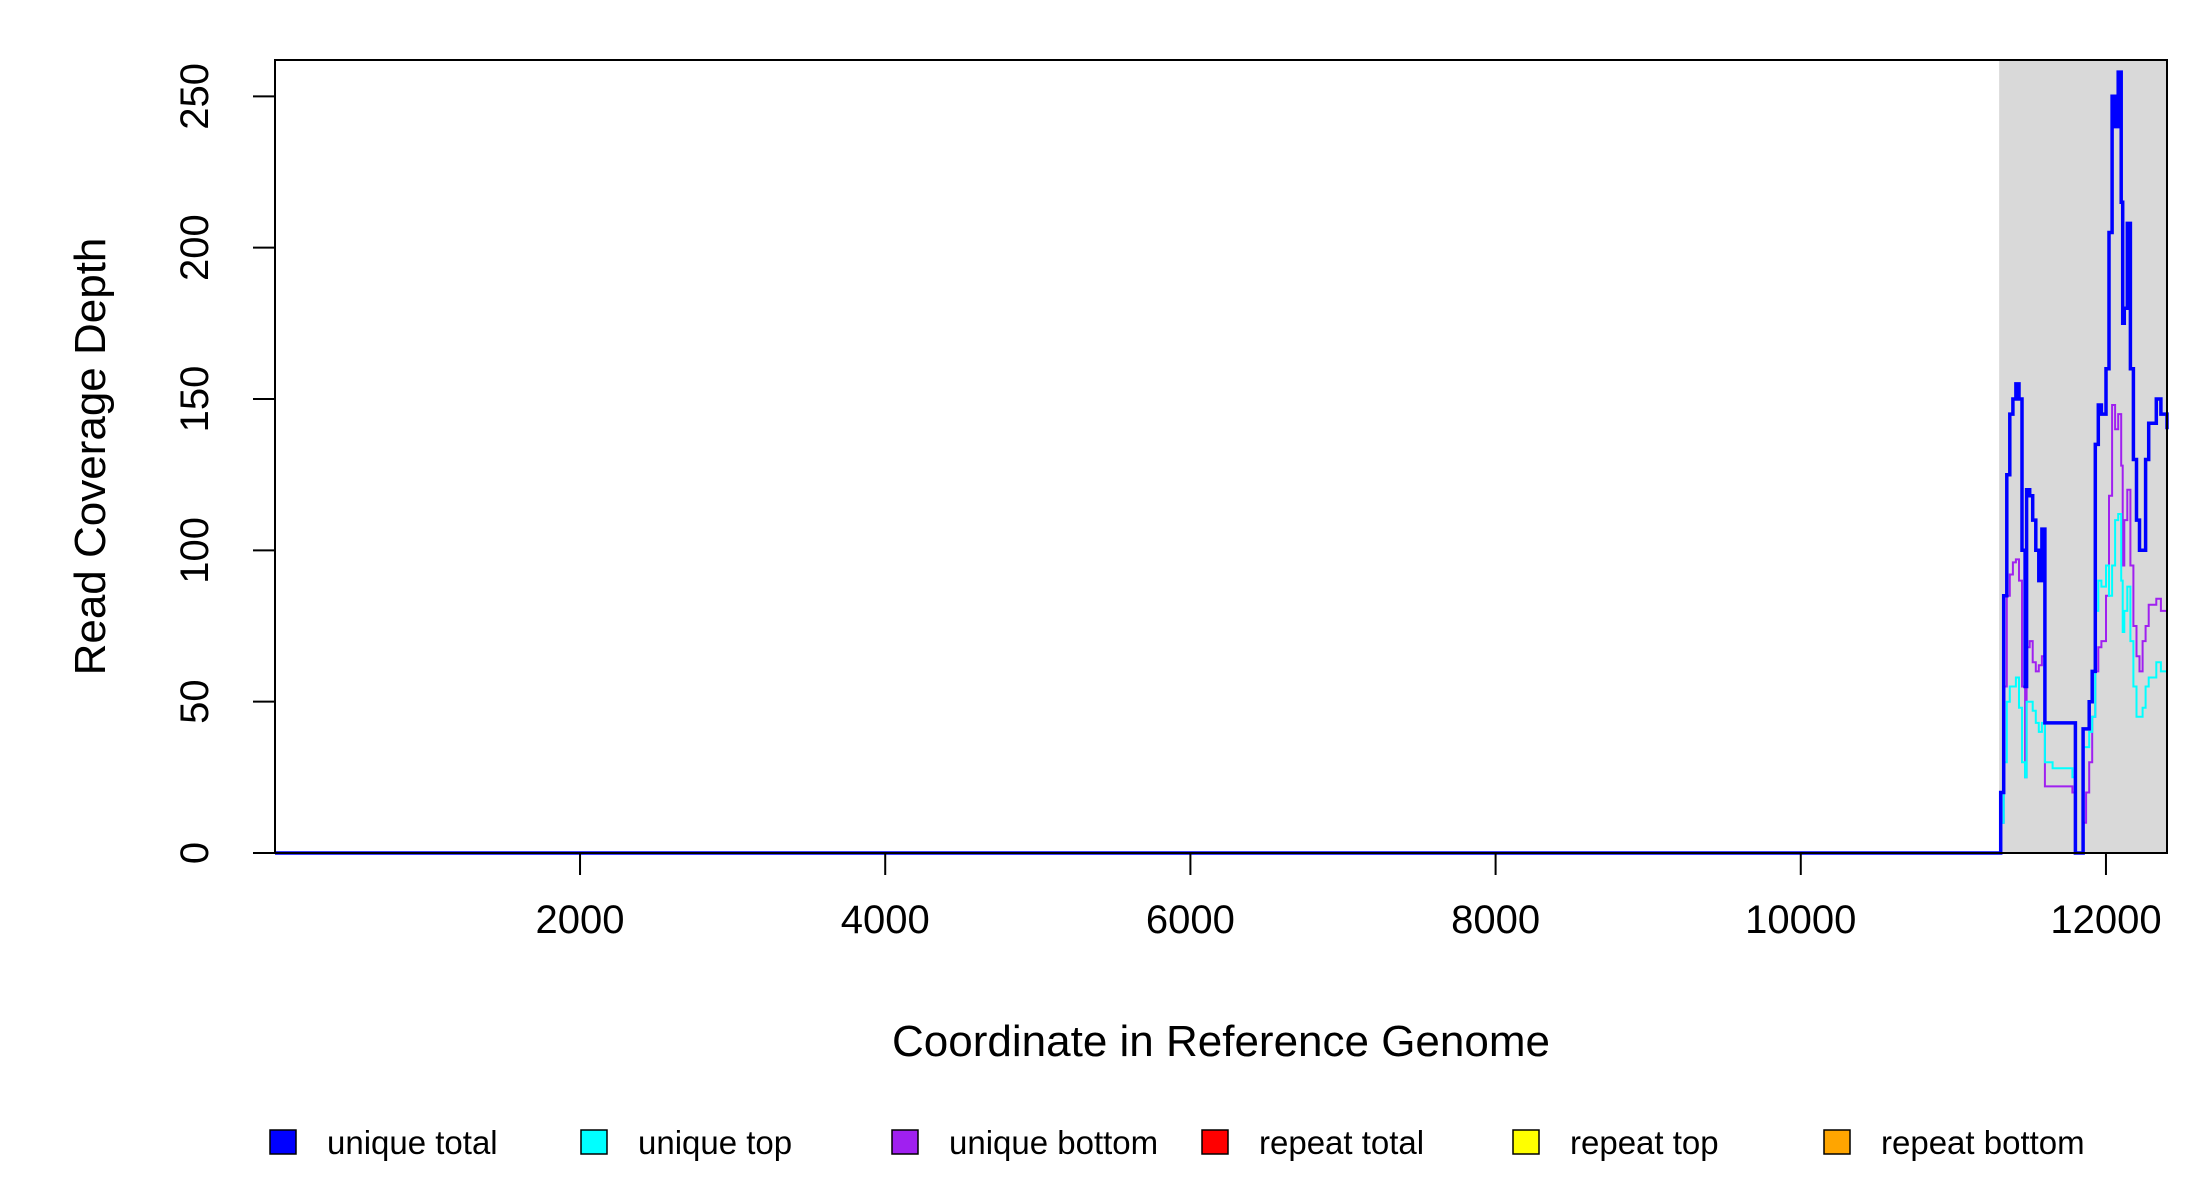 The width and height of the screenshot is (2200, 1200). I want to click on x-tick-label: 2000, so click(580, 920).